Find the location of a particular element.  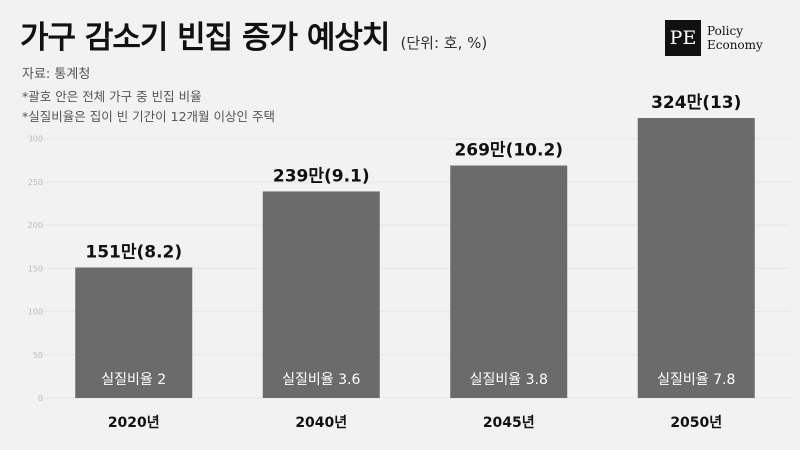

x-tick-label-3: 2050년 is located at coordinates (696, 423).